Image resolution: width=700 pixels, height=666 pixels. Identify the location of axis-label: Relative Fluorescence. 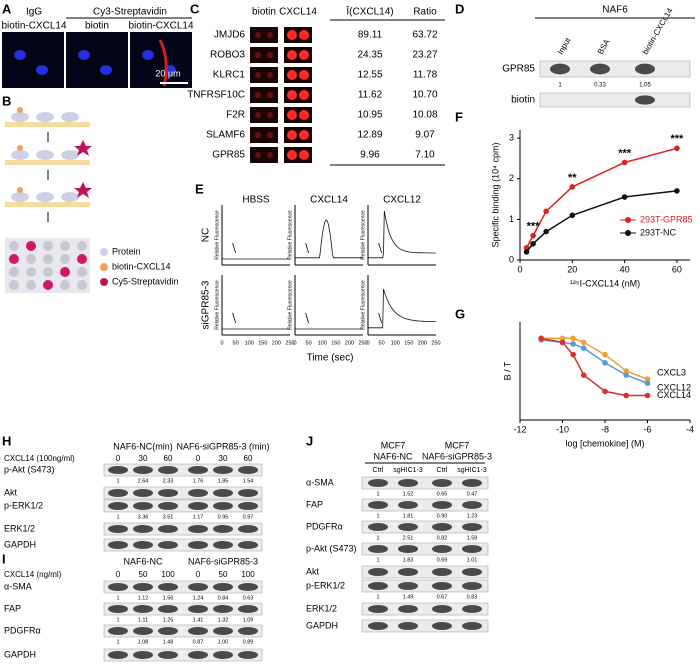
(290, 235).